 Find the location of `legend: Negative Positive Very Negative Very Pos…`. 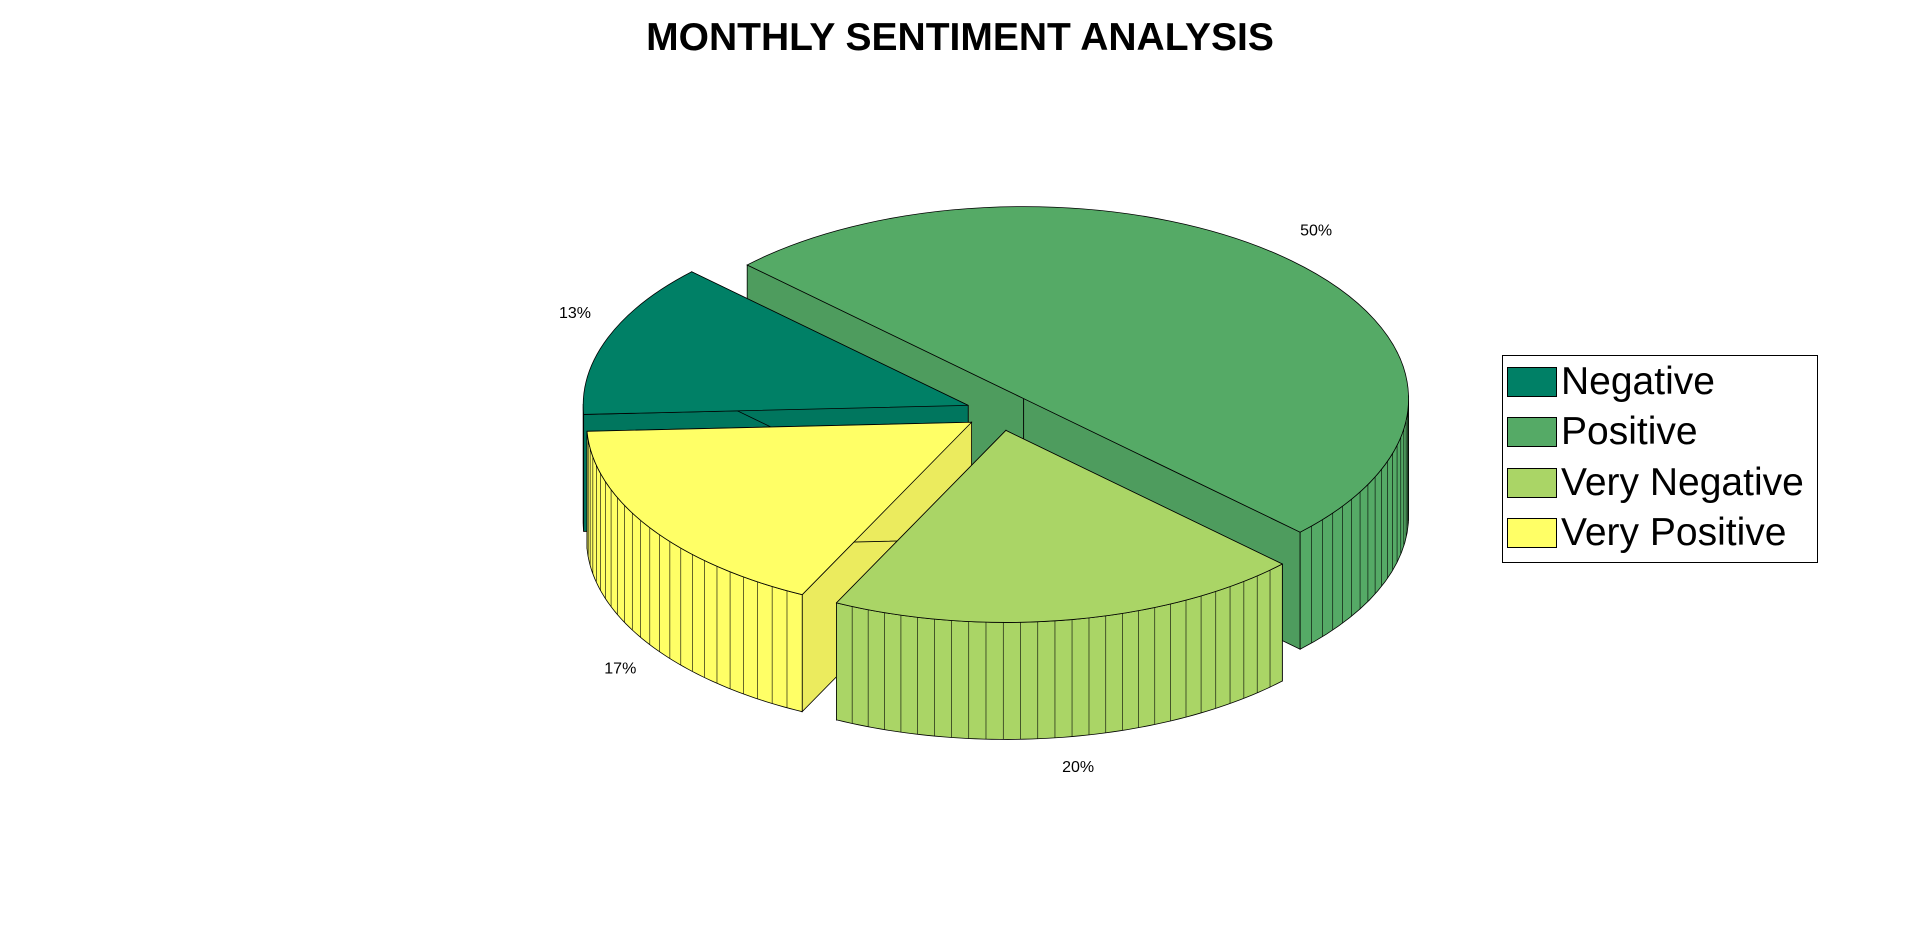

legend: Negative Positive Very Negative Very Pos… is located at coordinates (1660, 459).